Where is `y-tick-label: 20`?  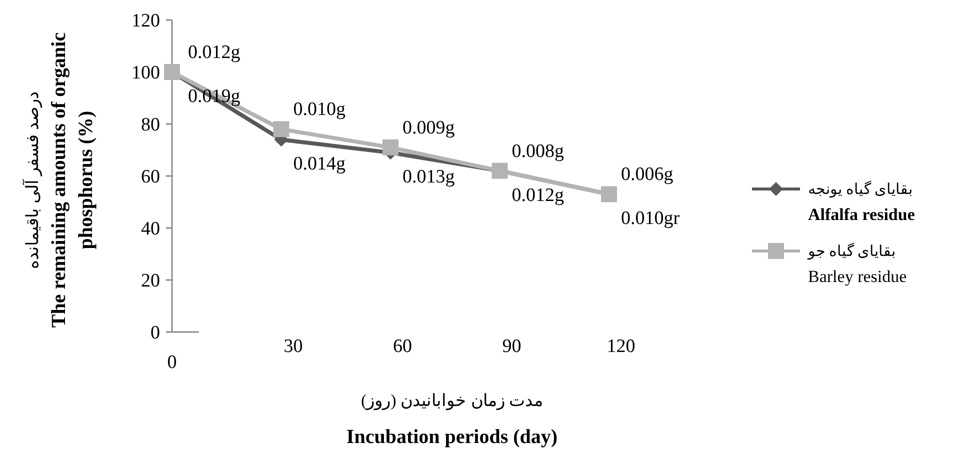 y-tick-label: 20 is located at coordinates (150, 281).